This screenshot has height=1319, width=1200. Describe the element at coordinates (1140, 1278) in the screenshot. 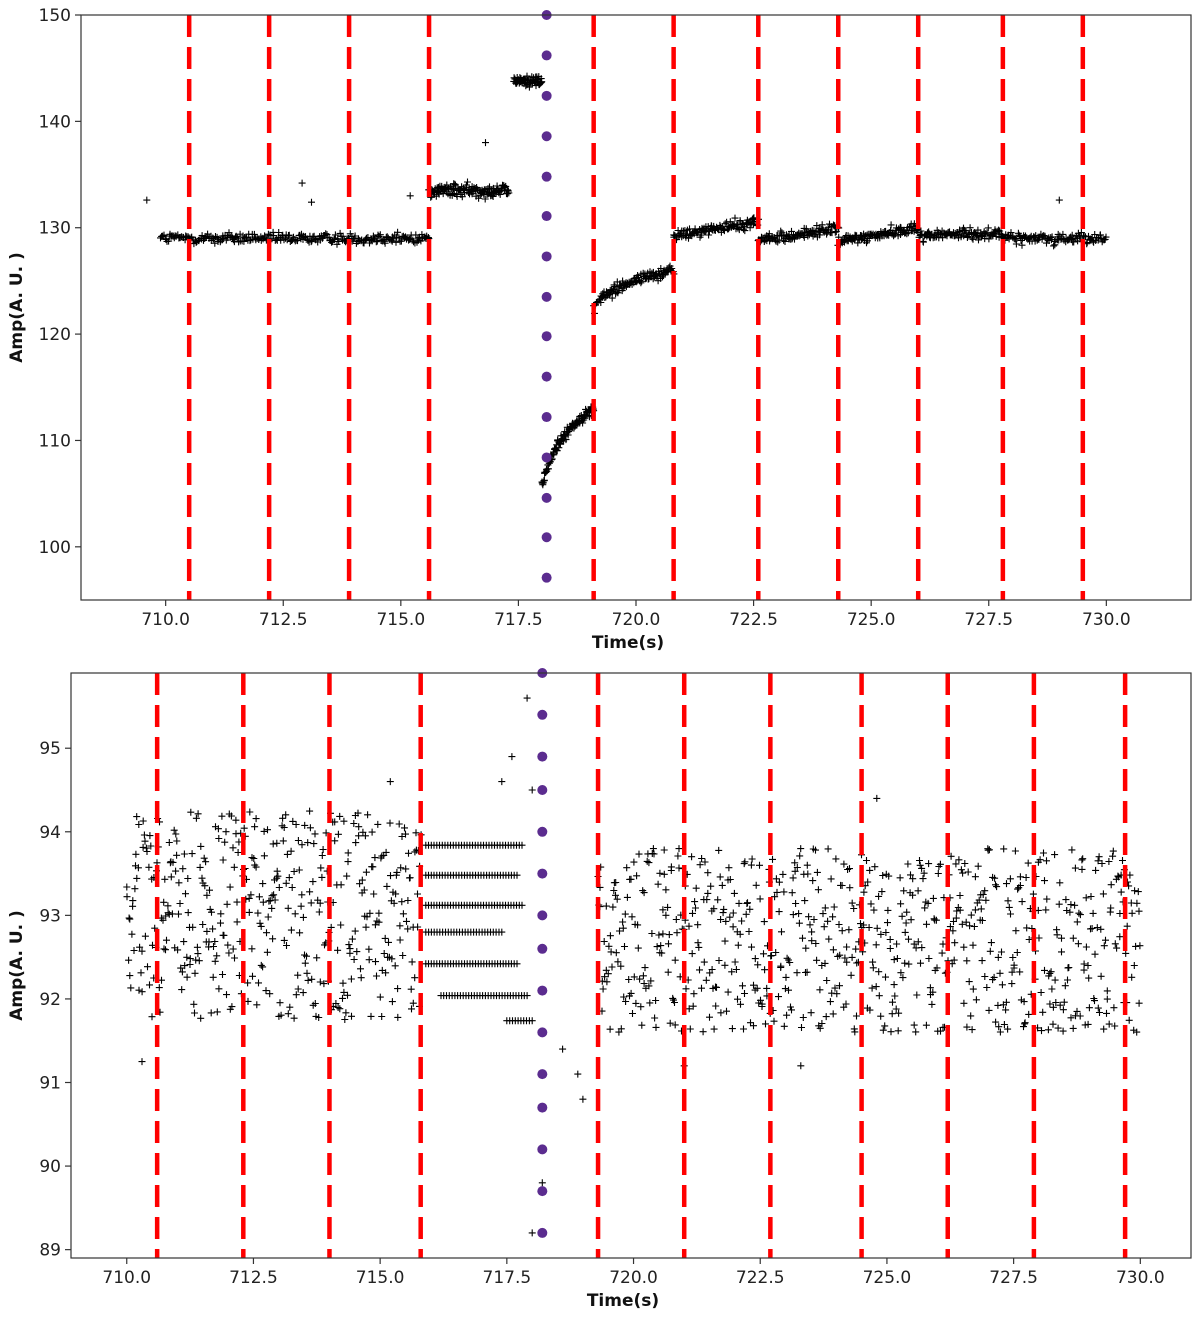

I see `x-tick-label: 730.0` at that location.